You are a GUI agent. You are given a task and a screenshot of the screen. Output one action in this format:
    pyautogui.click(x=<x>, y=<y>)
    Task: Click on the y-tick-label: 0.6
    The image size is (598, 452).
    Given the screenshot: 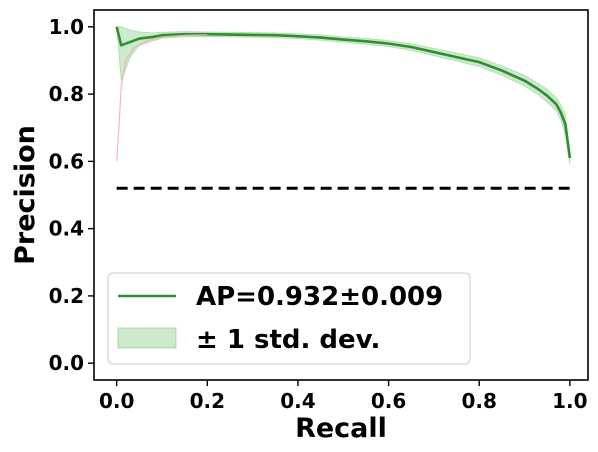 What is the action you would take?
    pyautogui.click(x=66, y=161)
    